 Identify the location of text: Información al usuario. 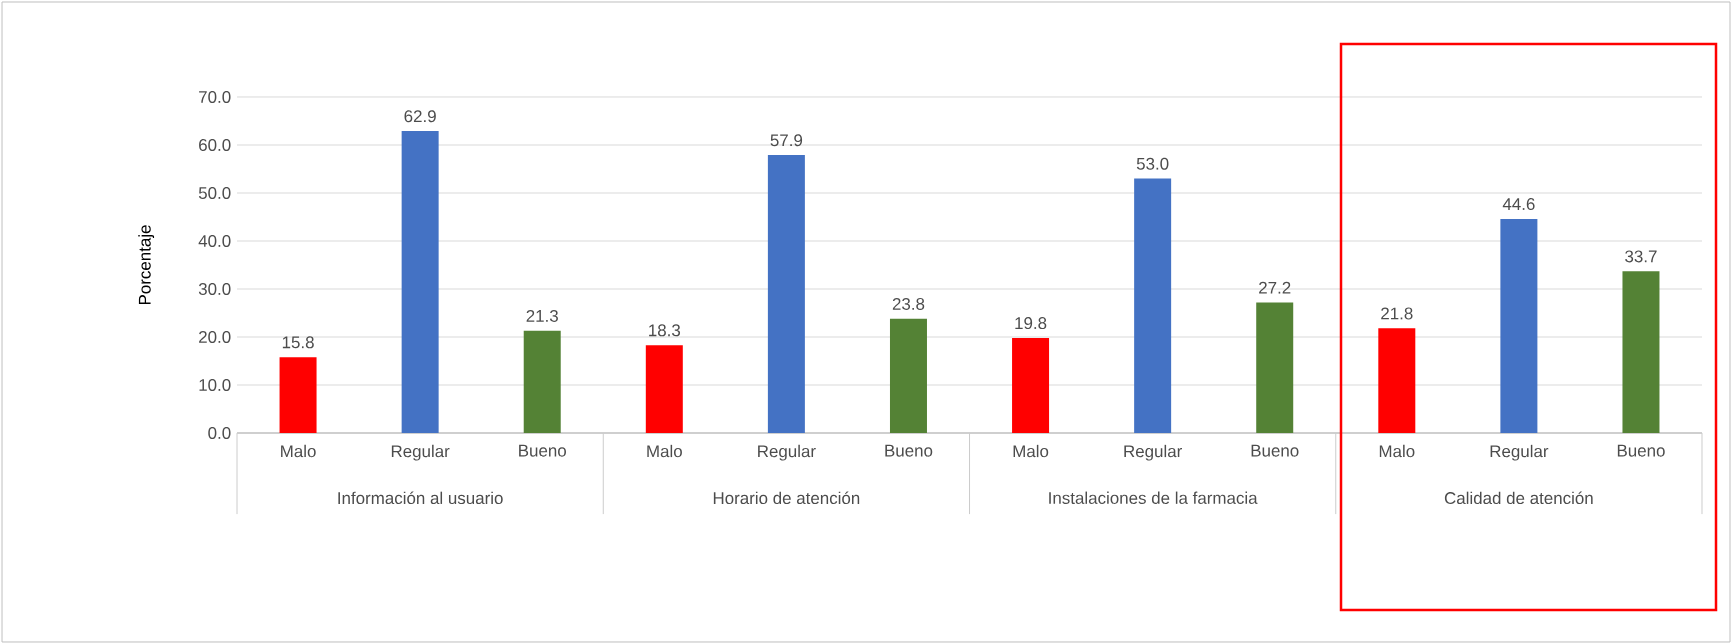
(420, 498).